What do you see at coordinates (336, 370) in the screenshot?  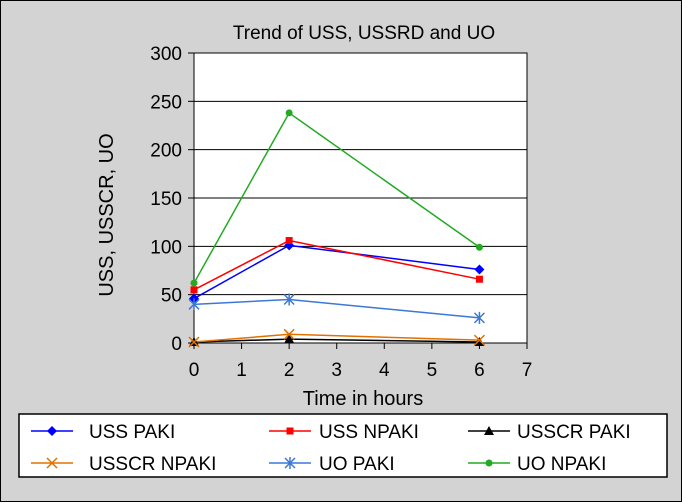 I see `x-tick-label: 3` at bounding box center [336, 370].